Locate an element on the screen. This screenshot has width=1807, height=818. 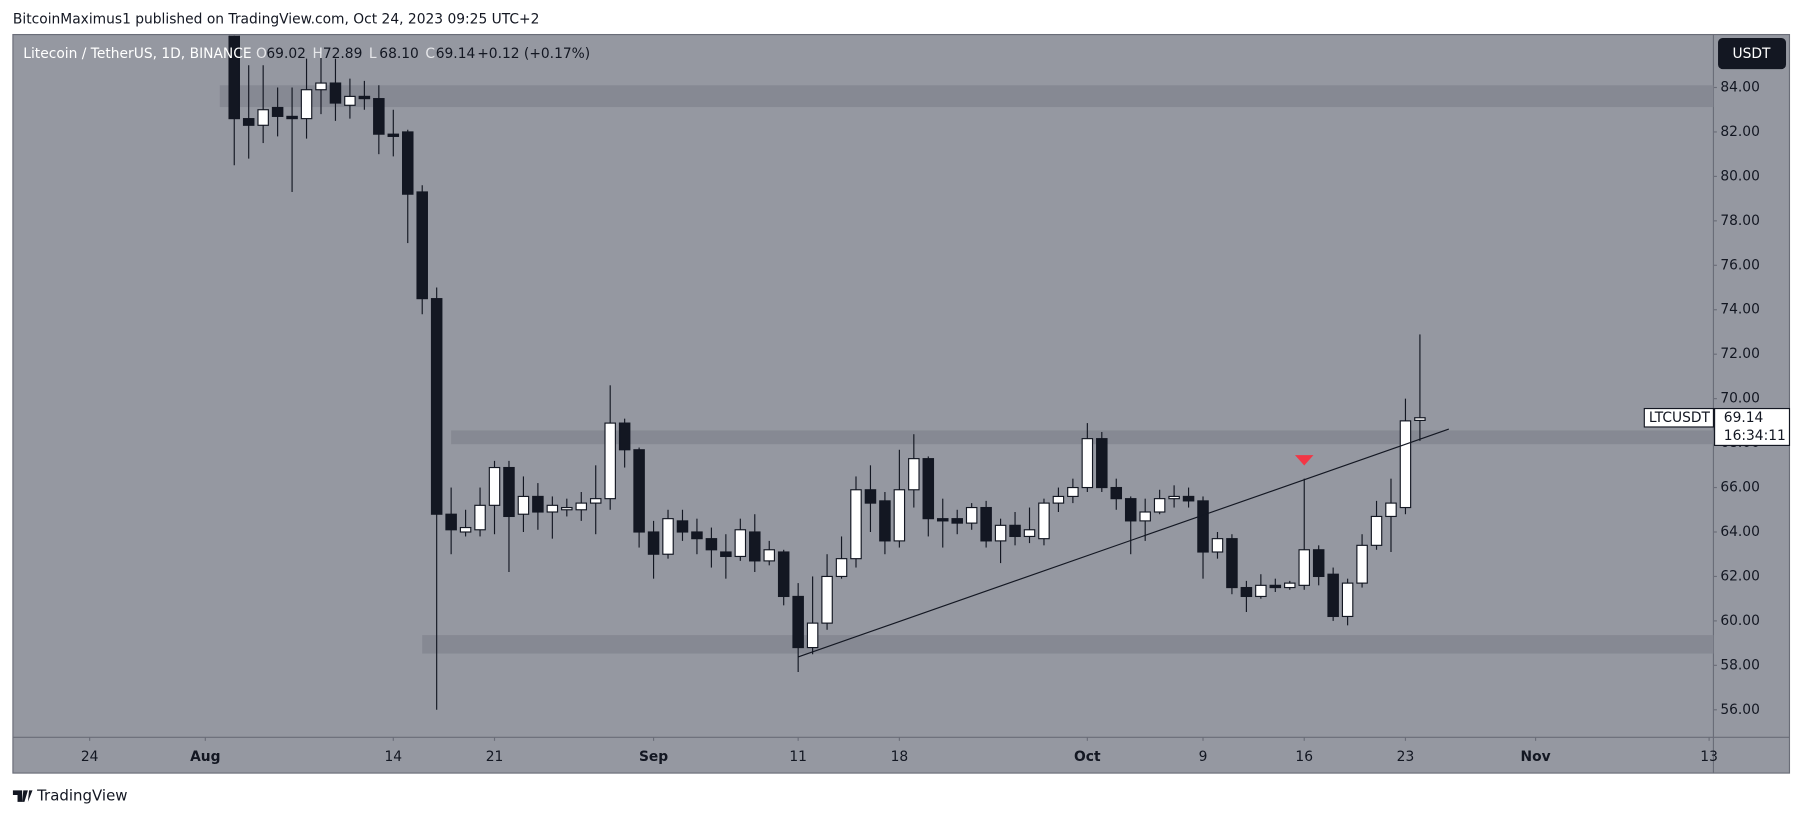
x-tick-label: 21 is located at coordinates (495, 757).